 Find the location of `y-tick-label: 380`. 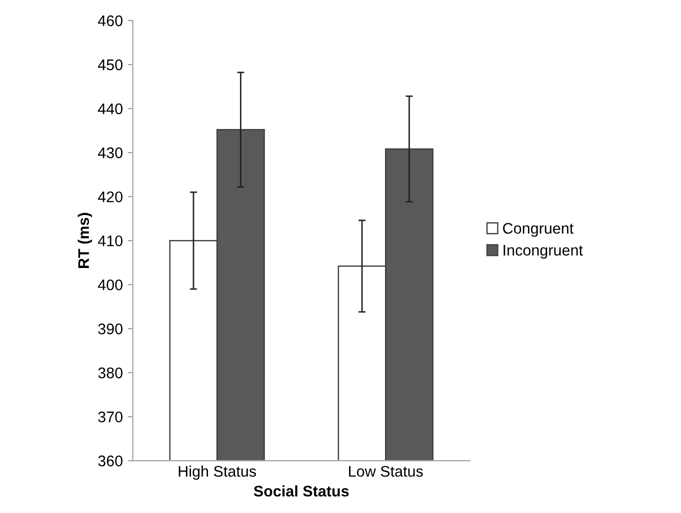

y-tick-label: 380 is located at coordinates (110, 373).